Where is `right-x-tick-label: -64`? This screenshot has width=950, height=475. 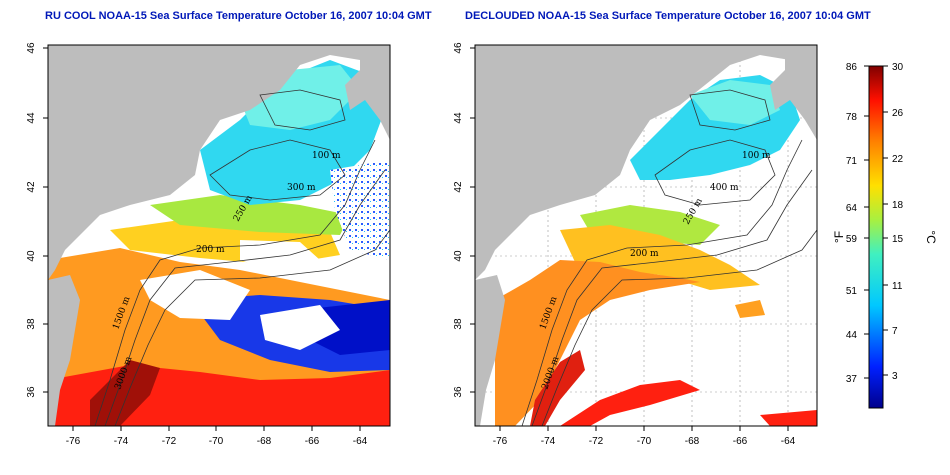 right-x-tick-label: -64 is located at coordinates (788, 441).